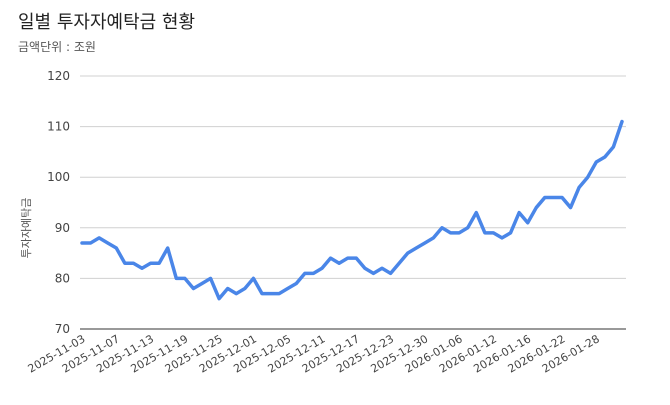 Image resolution: width=670 pixels, height=405 pixels. I want to click on y-axis-ticks: 70 80 90 100 110 120, so click(58, 202).